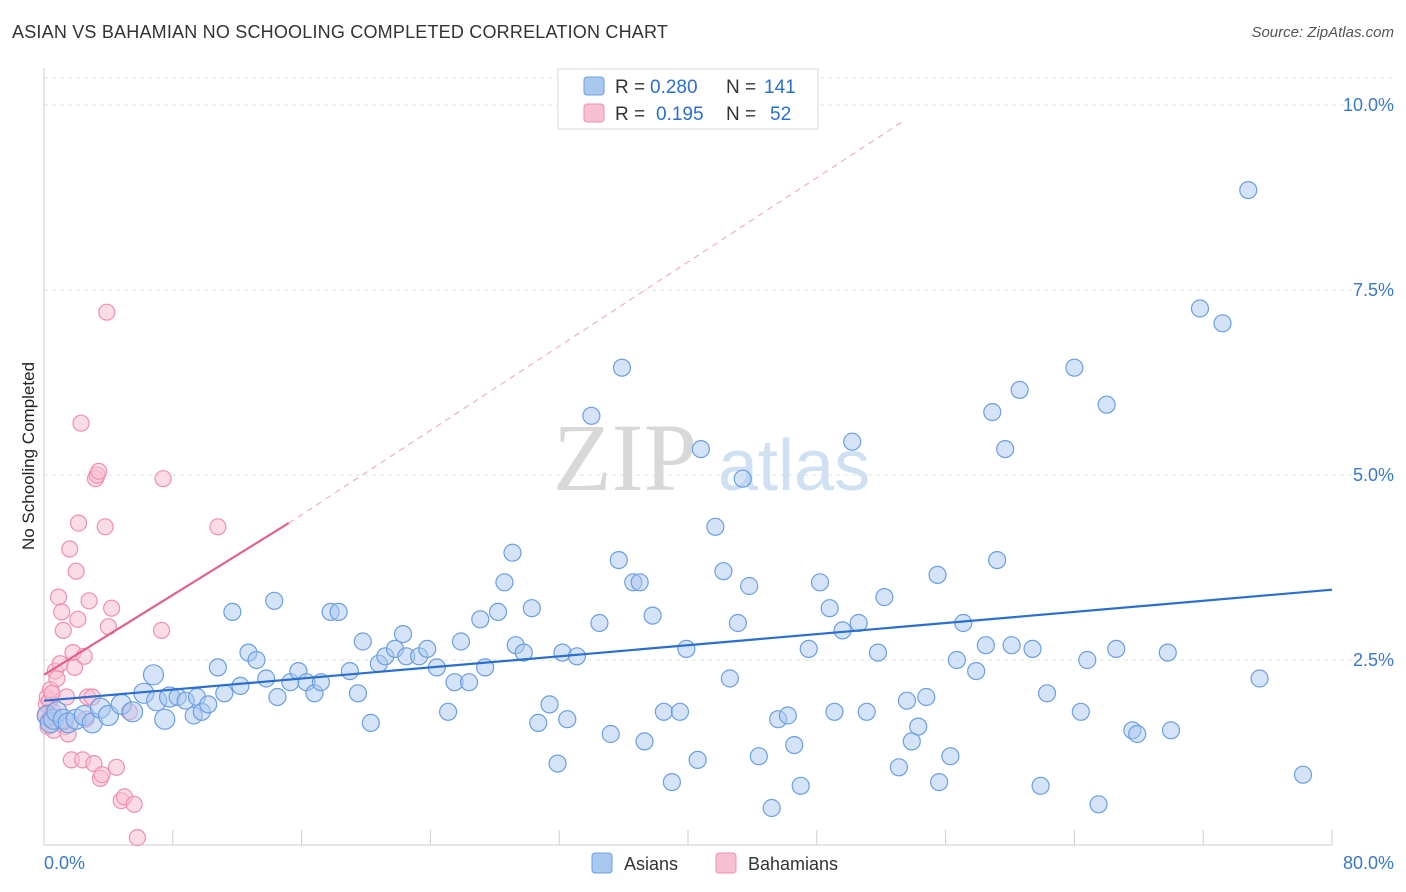 This screenshot has height=892, width=1406. I want to click on watermark-zip: ZIP, so click(625, 457).